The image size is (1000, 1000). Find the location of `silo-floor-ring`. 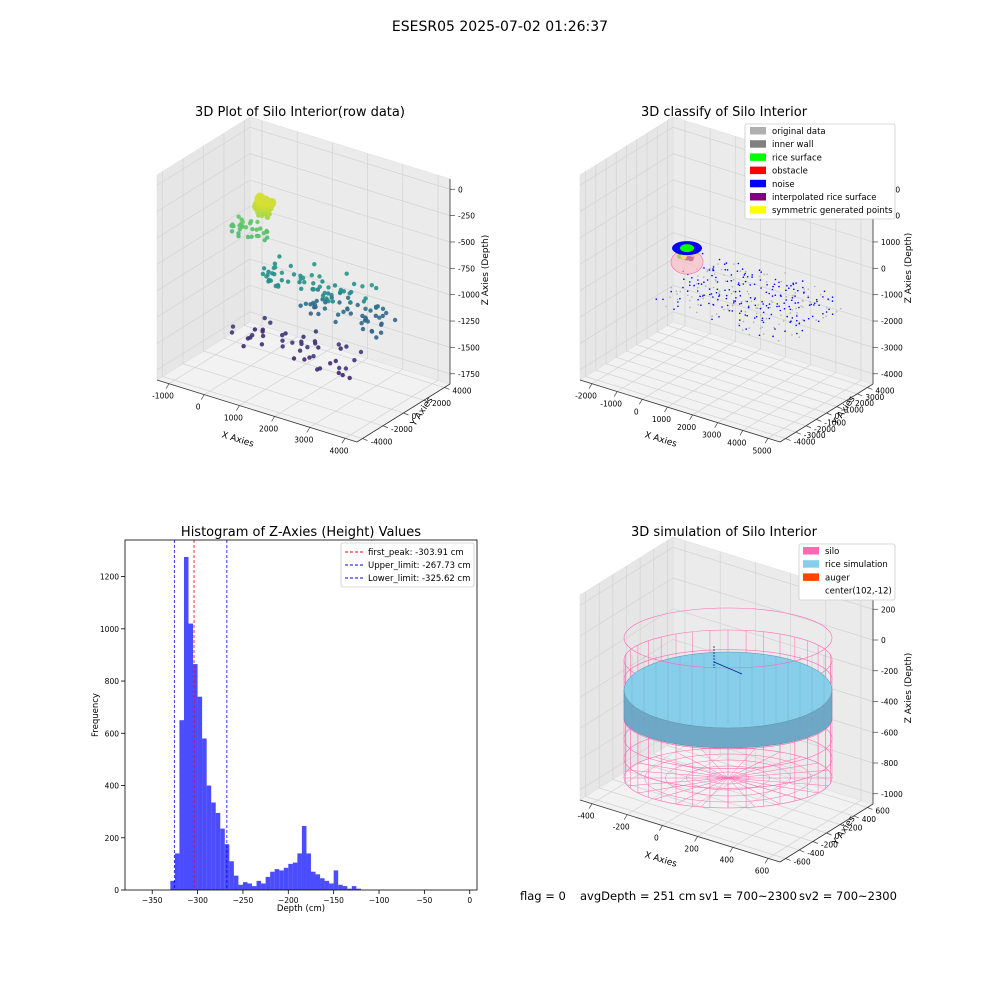

silo-floor-ring is located at coordinates (728, 778).